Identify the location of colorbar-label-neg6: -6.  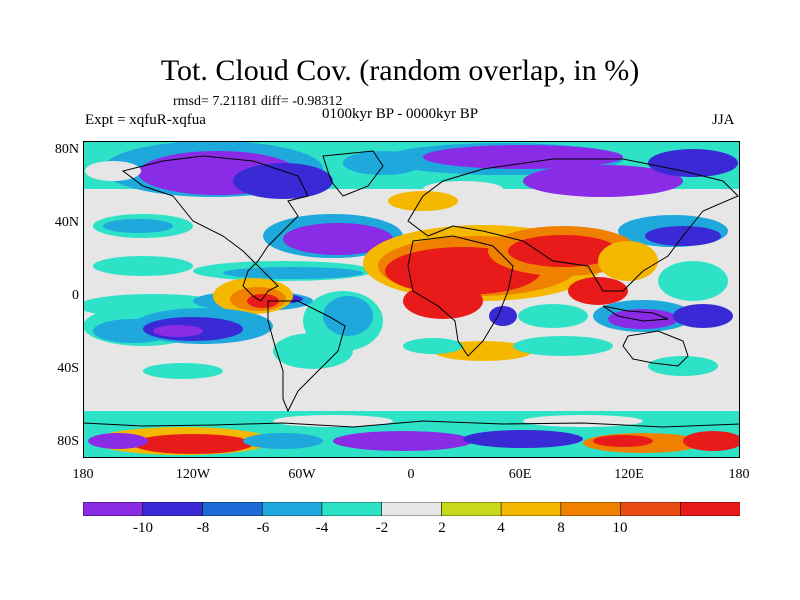
(263, 528).